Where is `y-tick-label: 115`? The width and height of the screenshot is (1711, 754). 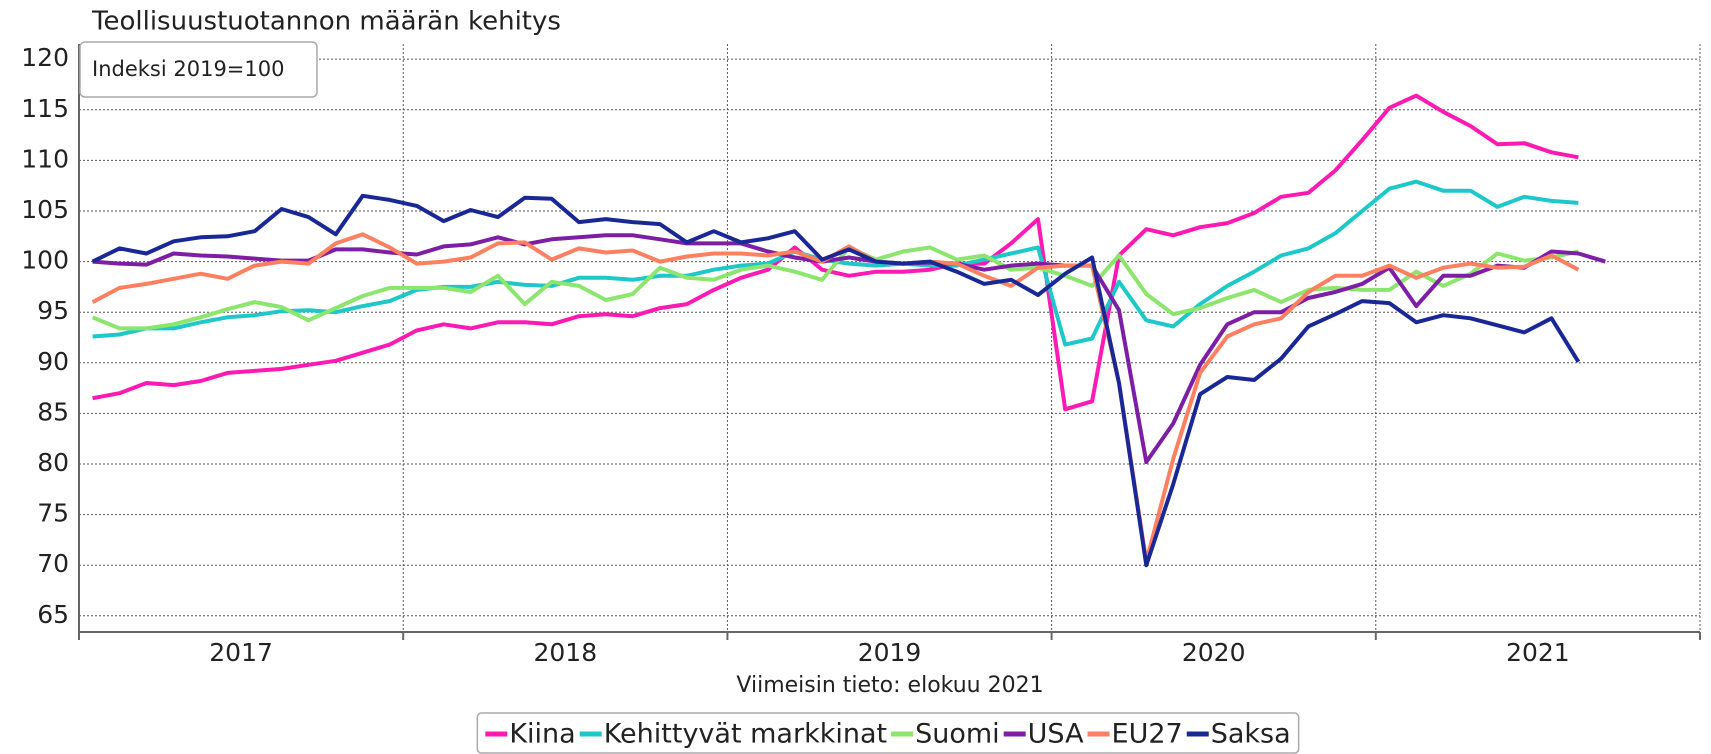
y-tick-label: 115 is located at coordinates (45, 108).